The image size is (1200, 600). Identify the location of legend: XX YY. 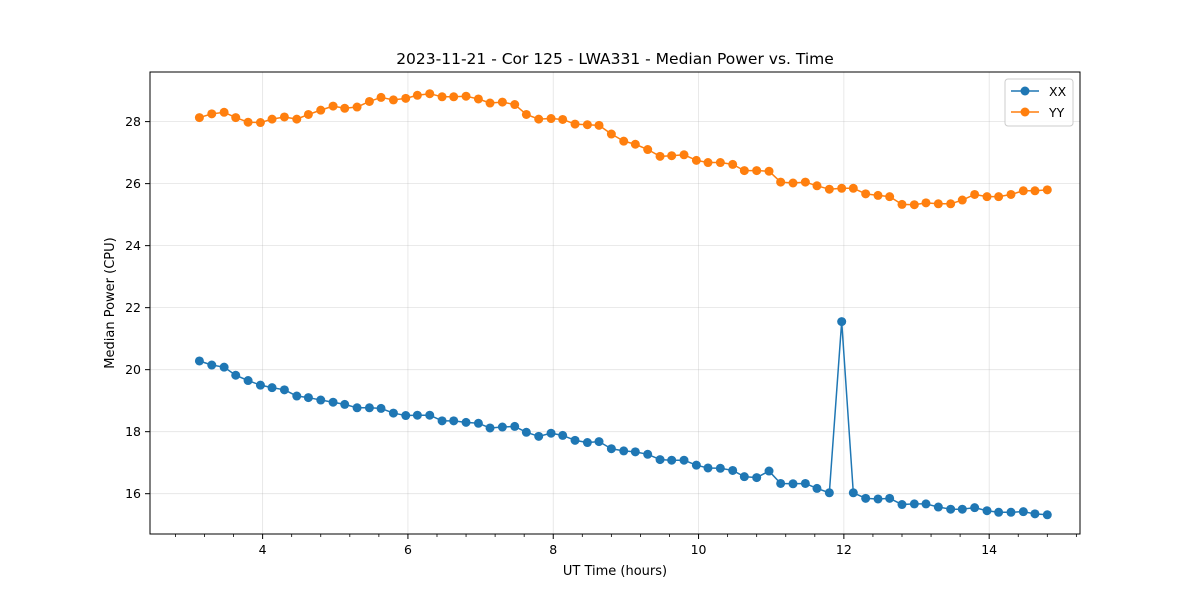
(1039, 102).